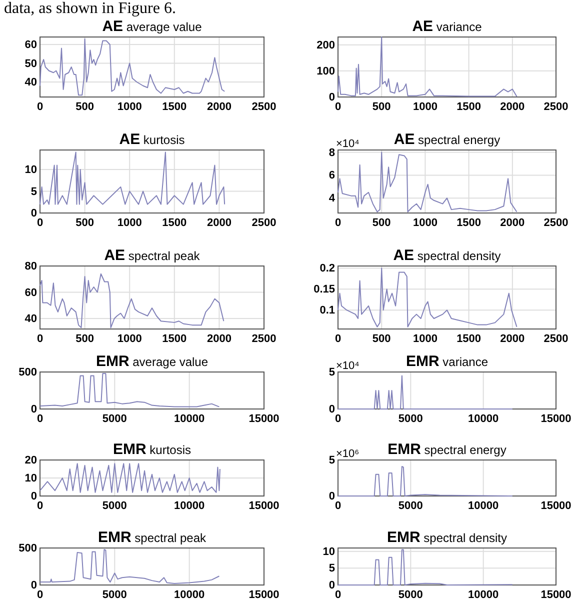 The height and width of the screenshot is (606, 582). I want to click on y-tick-label: 100, so click(325, 71).